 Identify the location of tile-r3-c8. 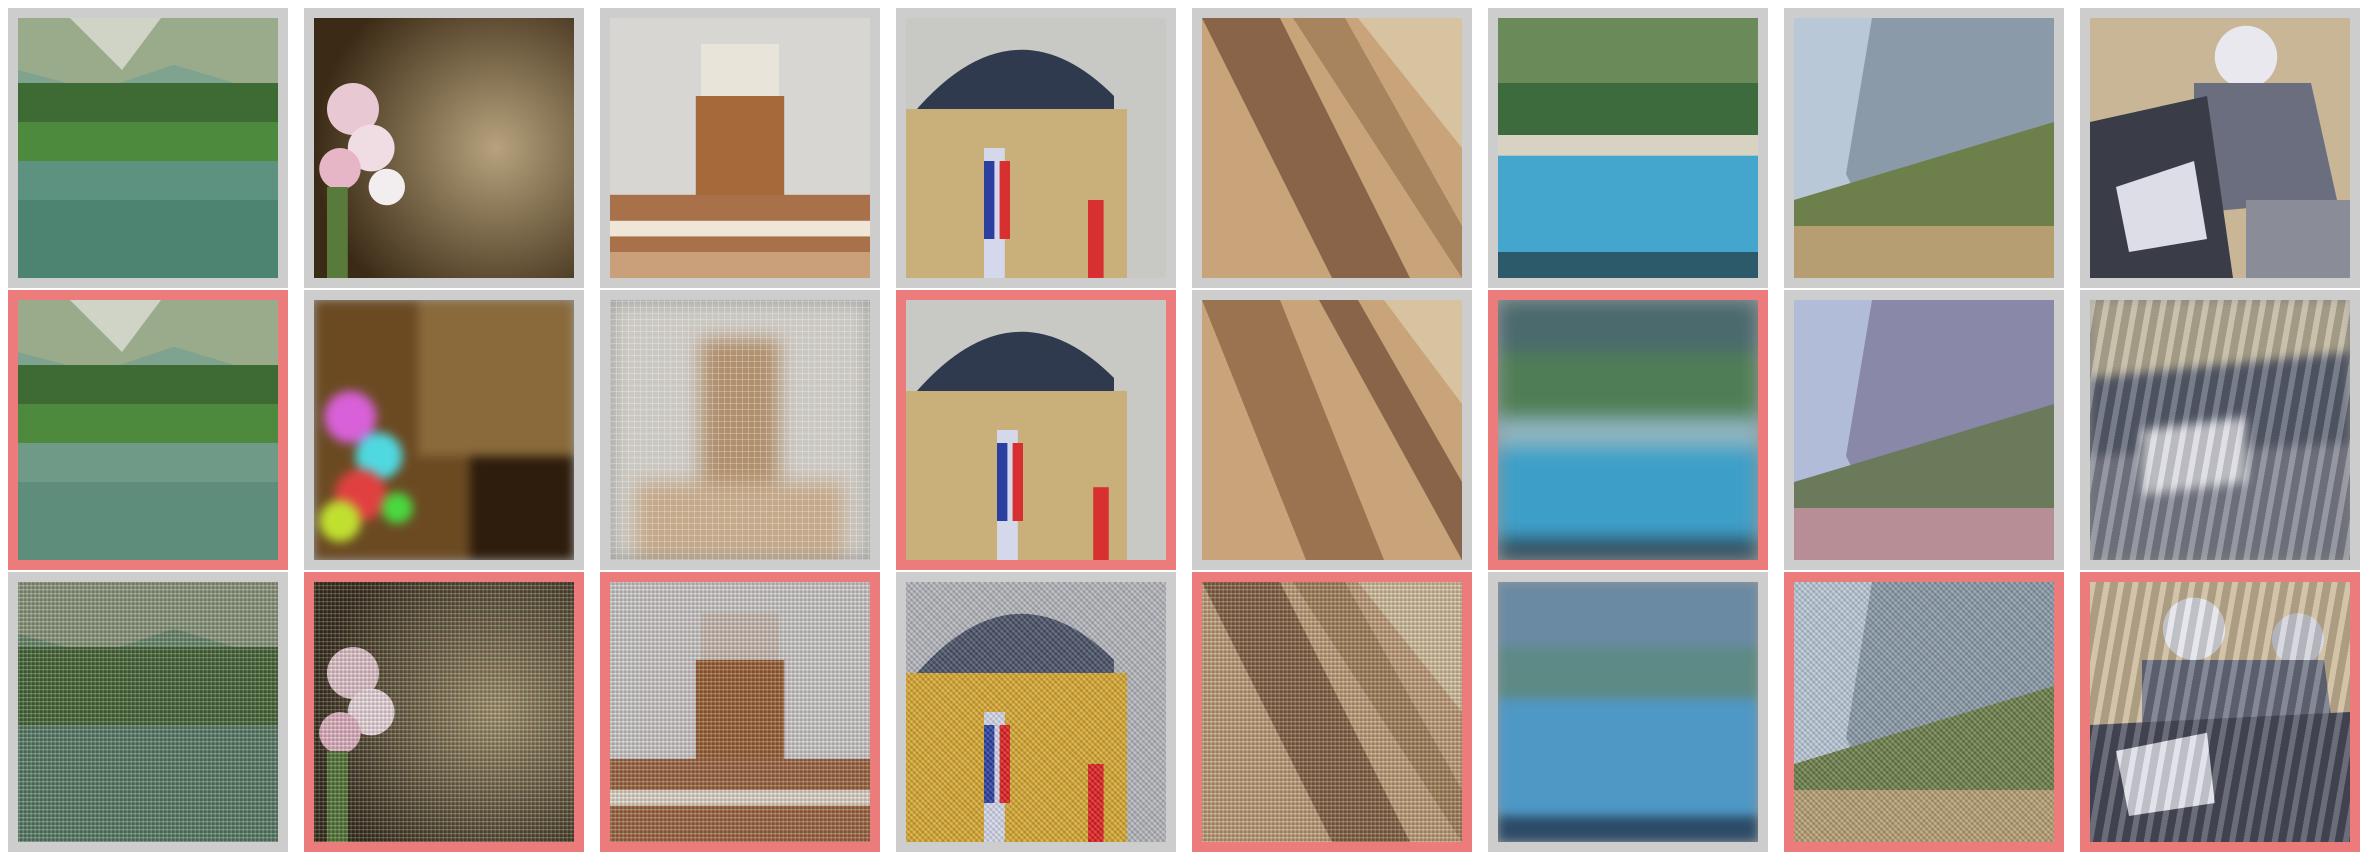
(2220, 712).